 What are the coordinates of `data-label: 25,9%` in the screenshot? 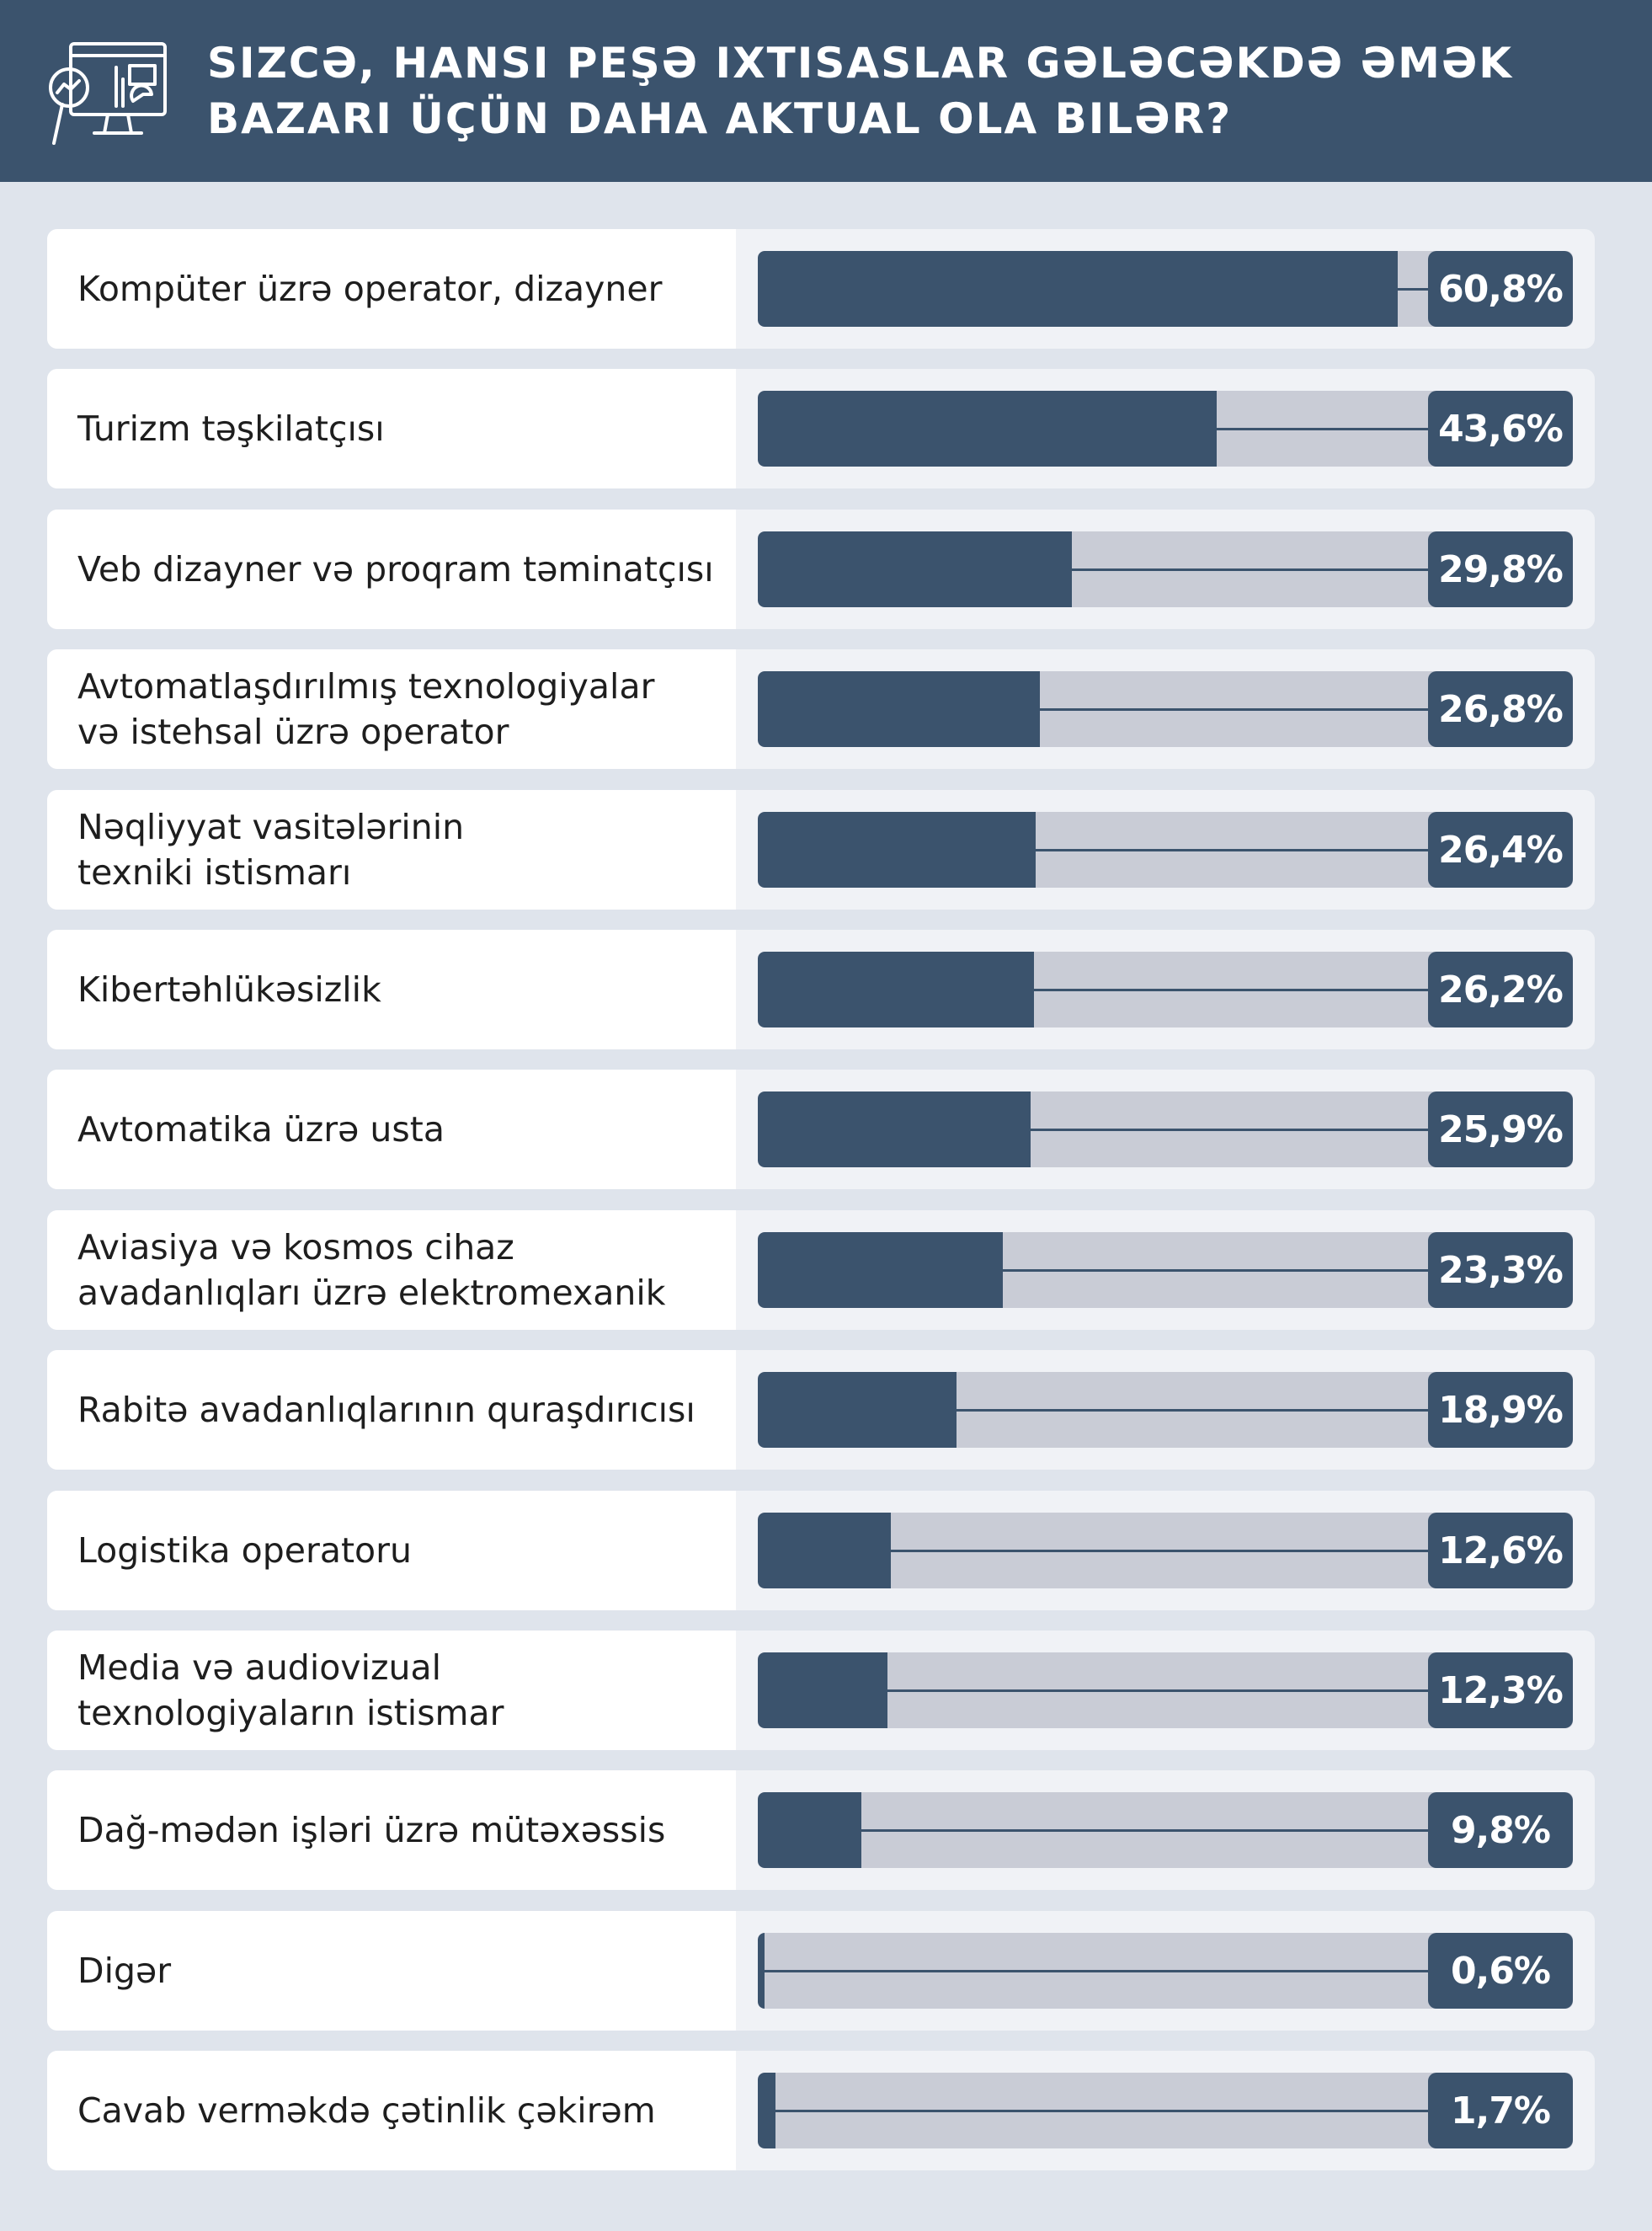 It's located at (1500, 1129).